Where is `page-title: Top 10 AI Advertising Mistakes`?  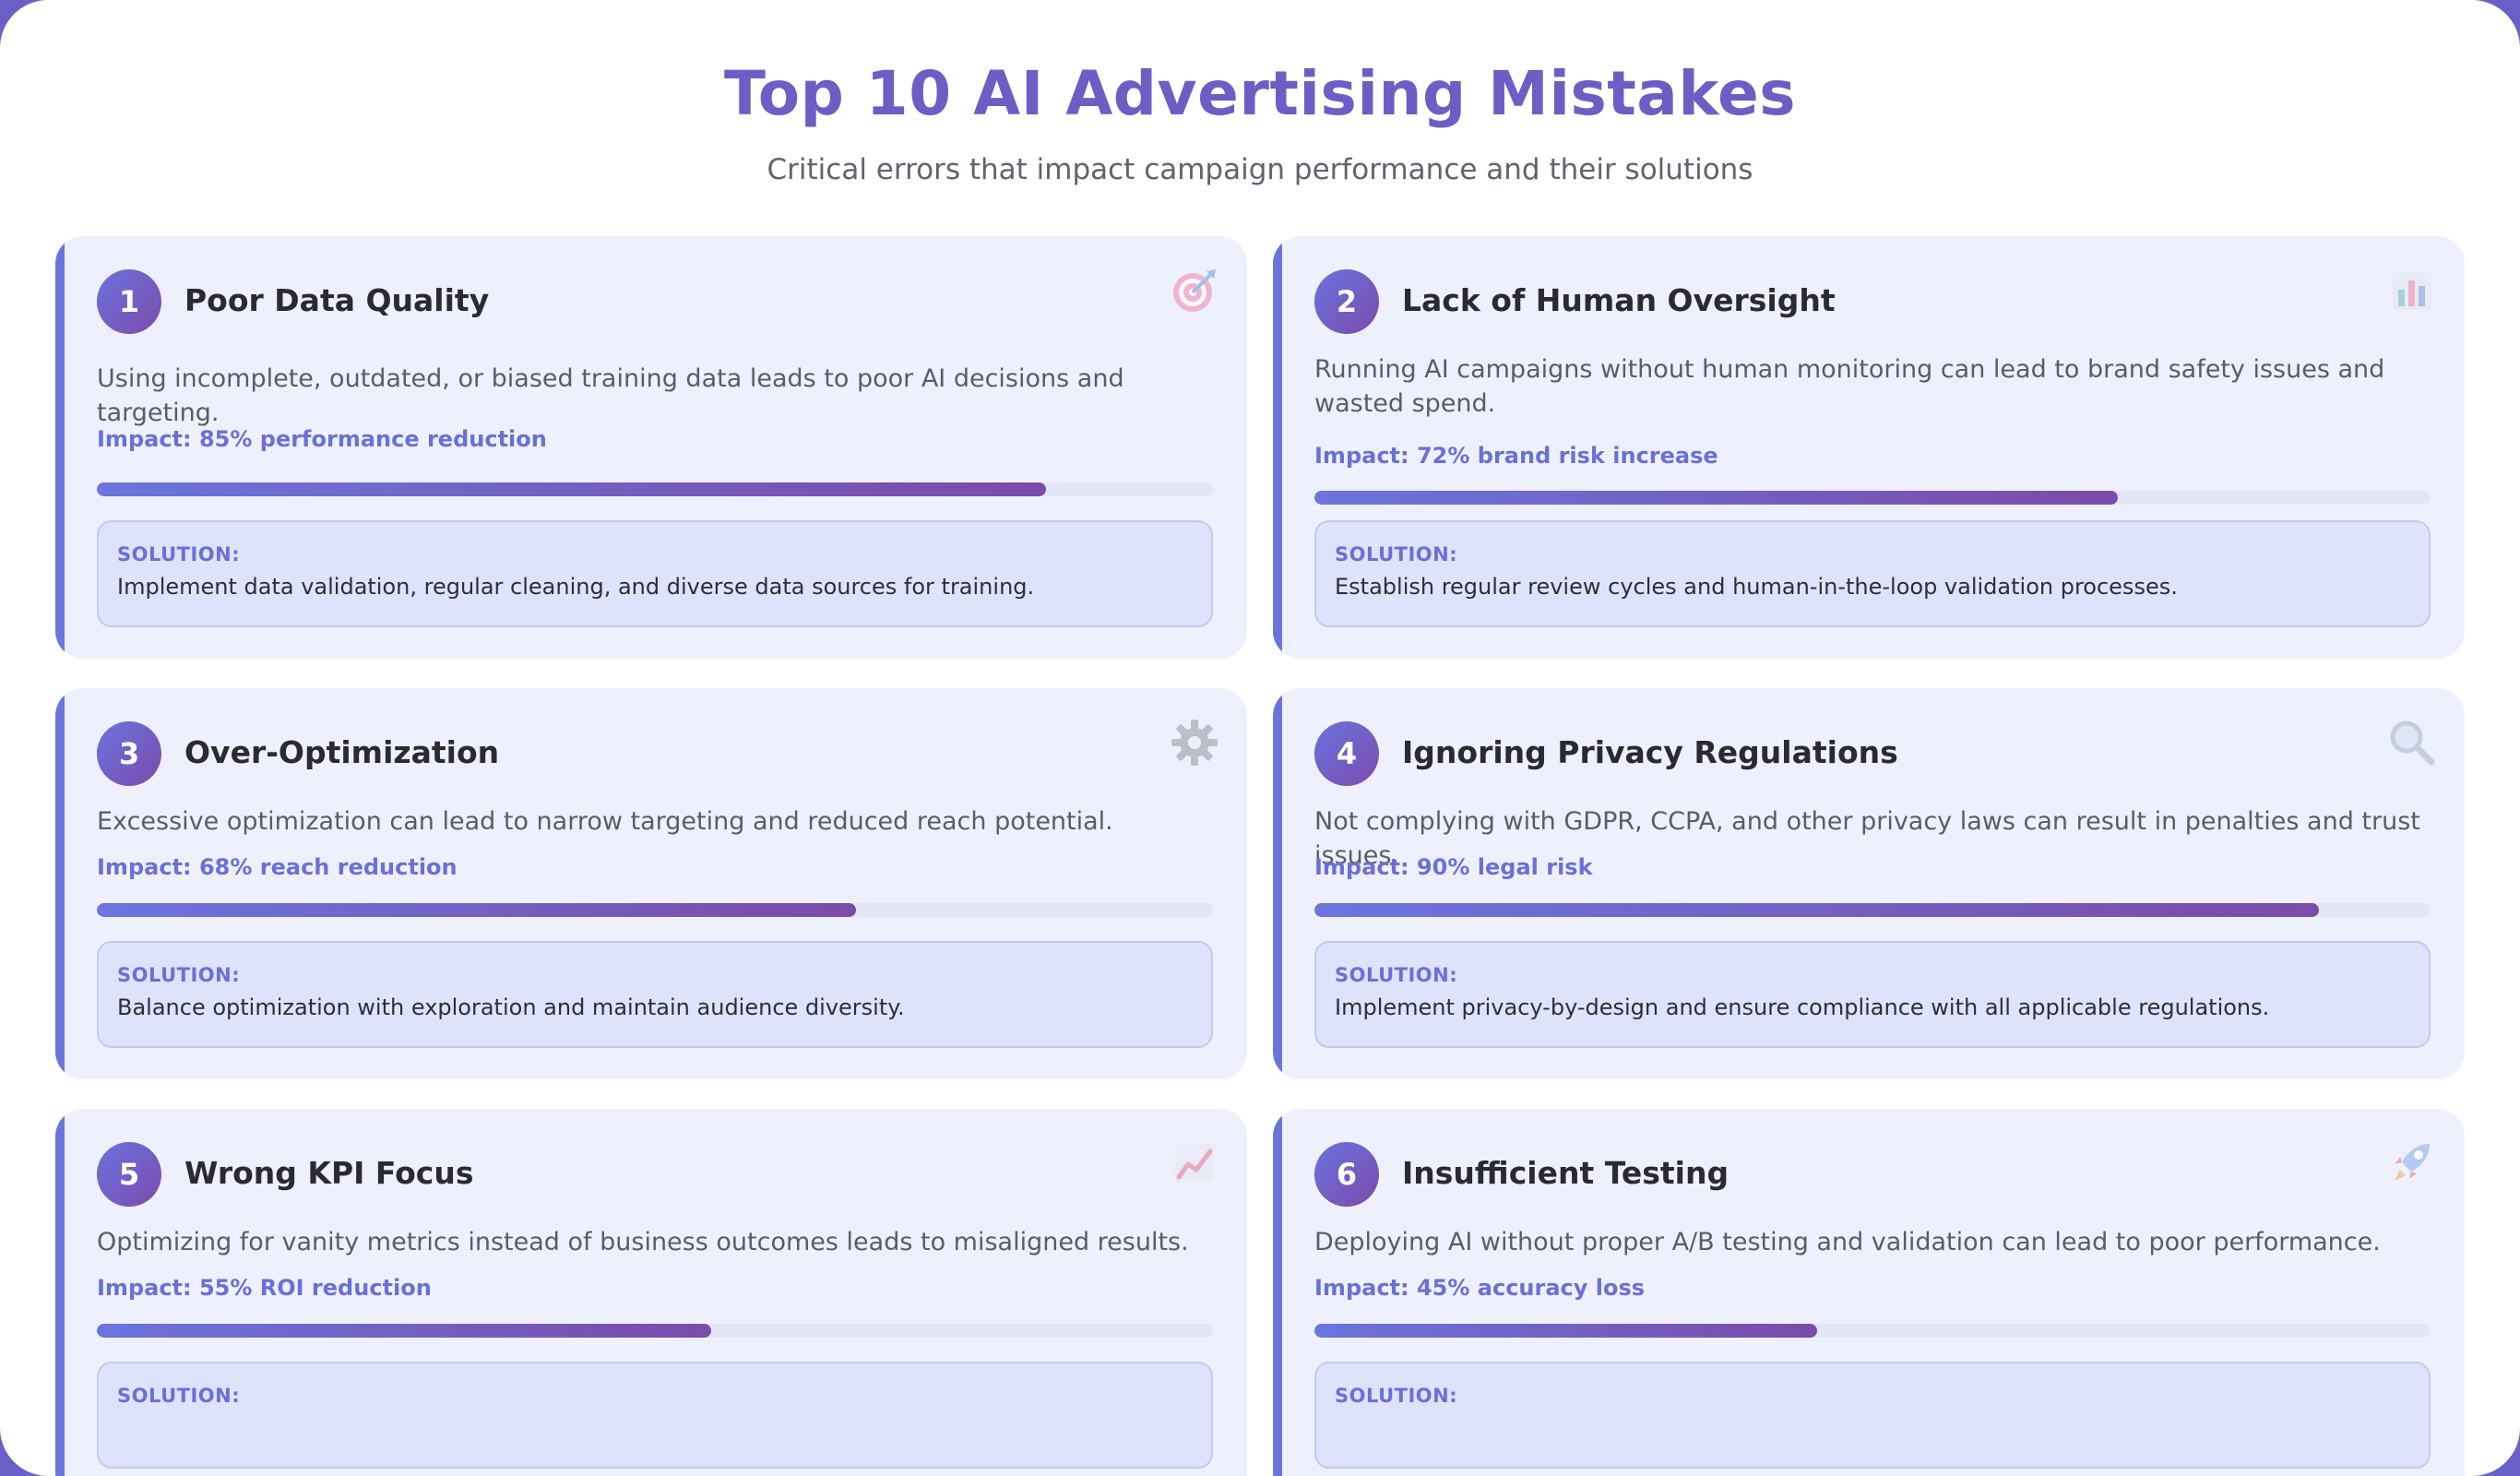
page-title: Top 10 AI Advertising Mistakes is located at coordinates (1260, 93).